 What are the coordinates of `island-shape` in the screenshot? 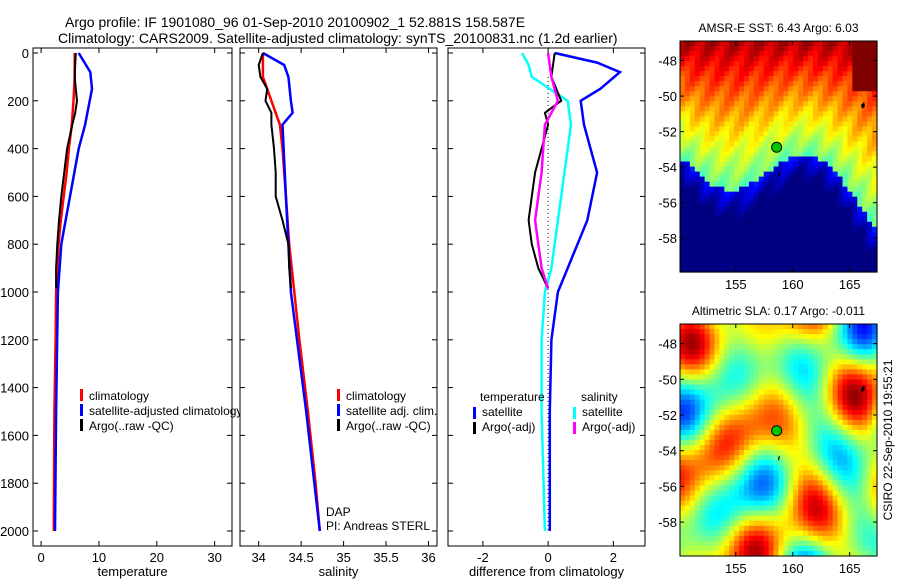 It's located at (863, 105).